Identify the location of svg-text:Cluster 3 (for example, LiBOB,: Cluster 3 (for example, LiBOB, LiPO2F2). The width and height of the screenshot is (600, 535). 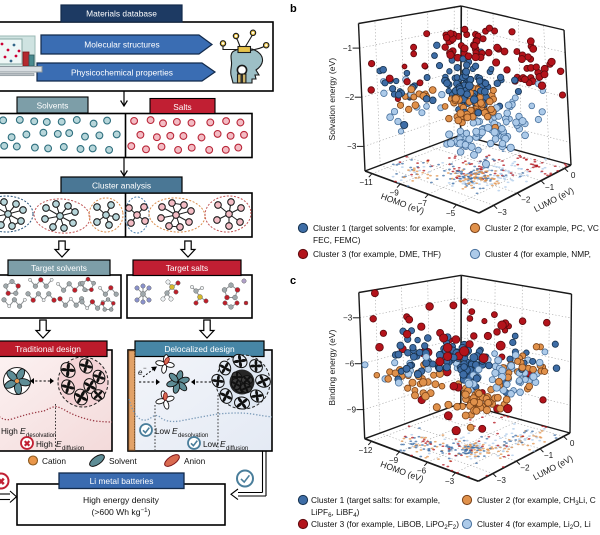
(385, 524).